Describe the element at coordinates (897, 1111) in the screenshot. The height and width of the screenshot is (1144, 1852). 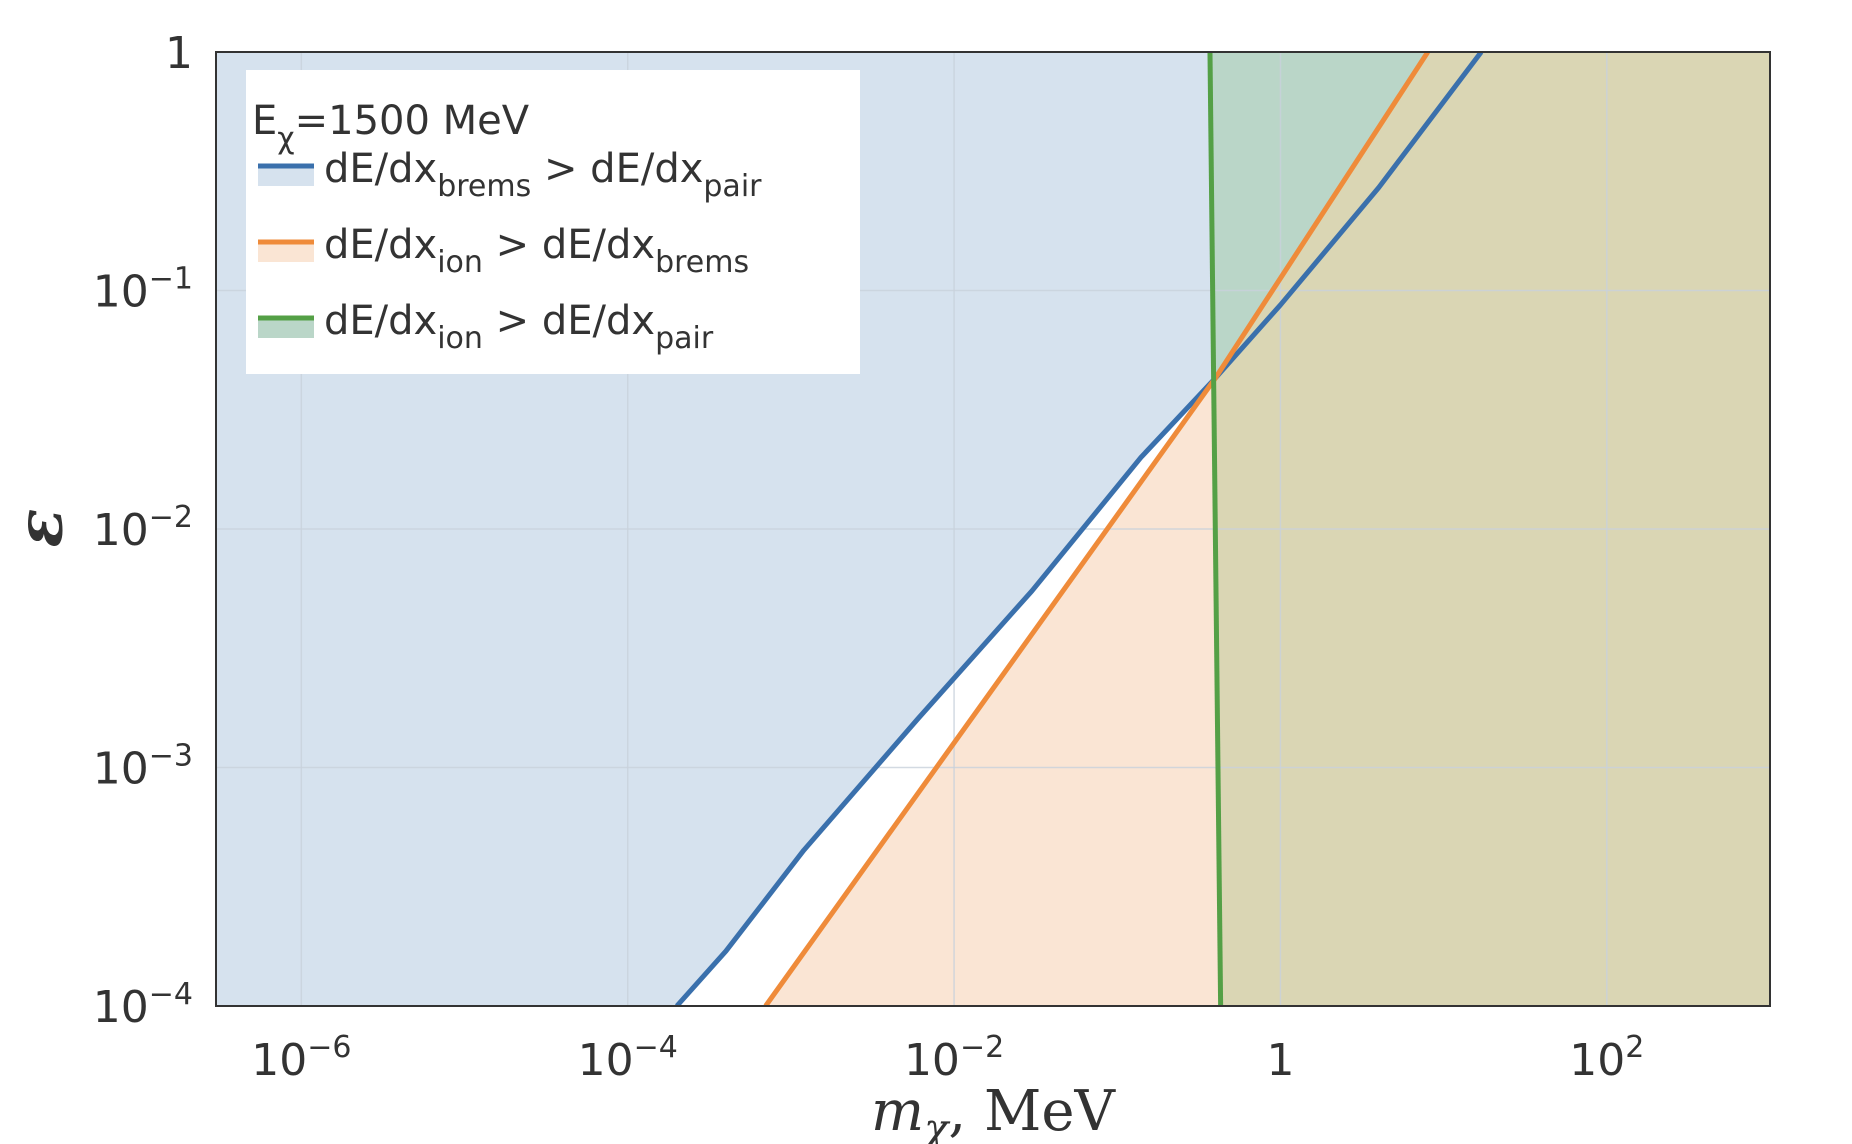
I see `x-axis-title-base: m` at that location.